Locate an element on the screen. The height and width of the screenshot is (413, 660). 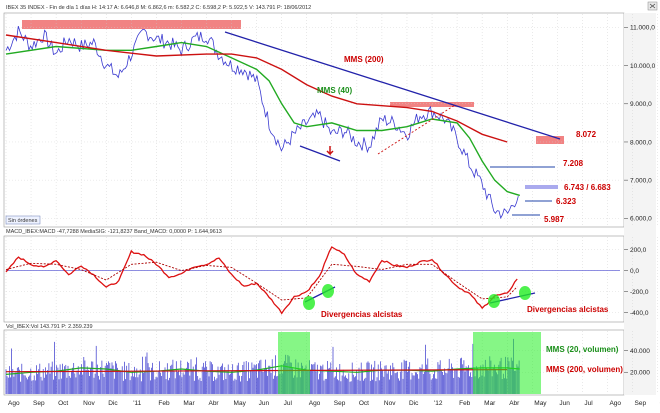
y-tick-label: 200,0 is located at coordinates (638, 250).